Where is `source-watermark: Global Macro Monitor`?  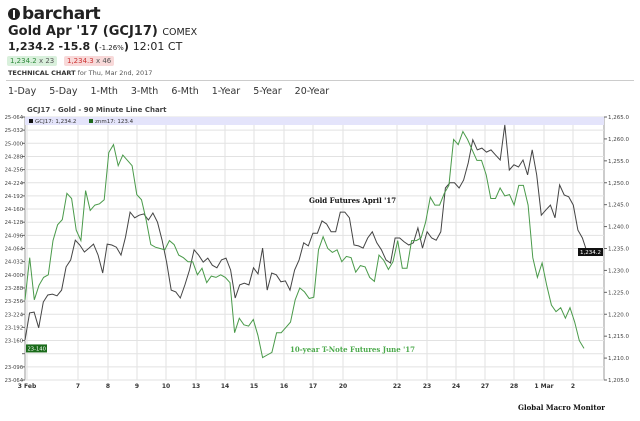
source-watermark: Global Macro Monitor is located at coordinates (561, 407).